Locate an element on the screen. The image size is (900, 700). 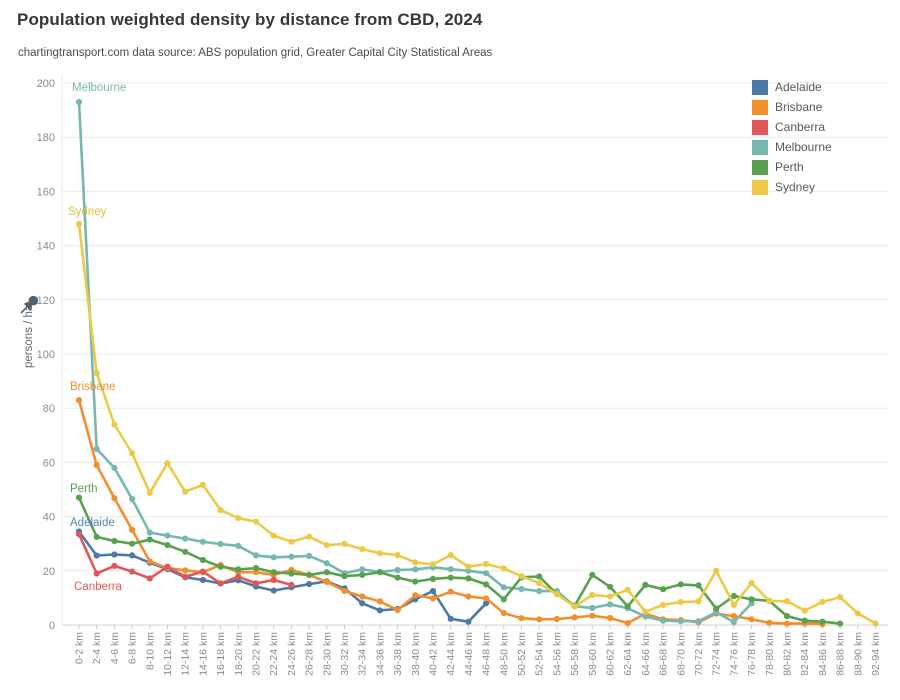
legend-item-adelaide: Adelaide is located at coordinates (792, 87).